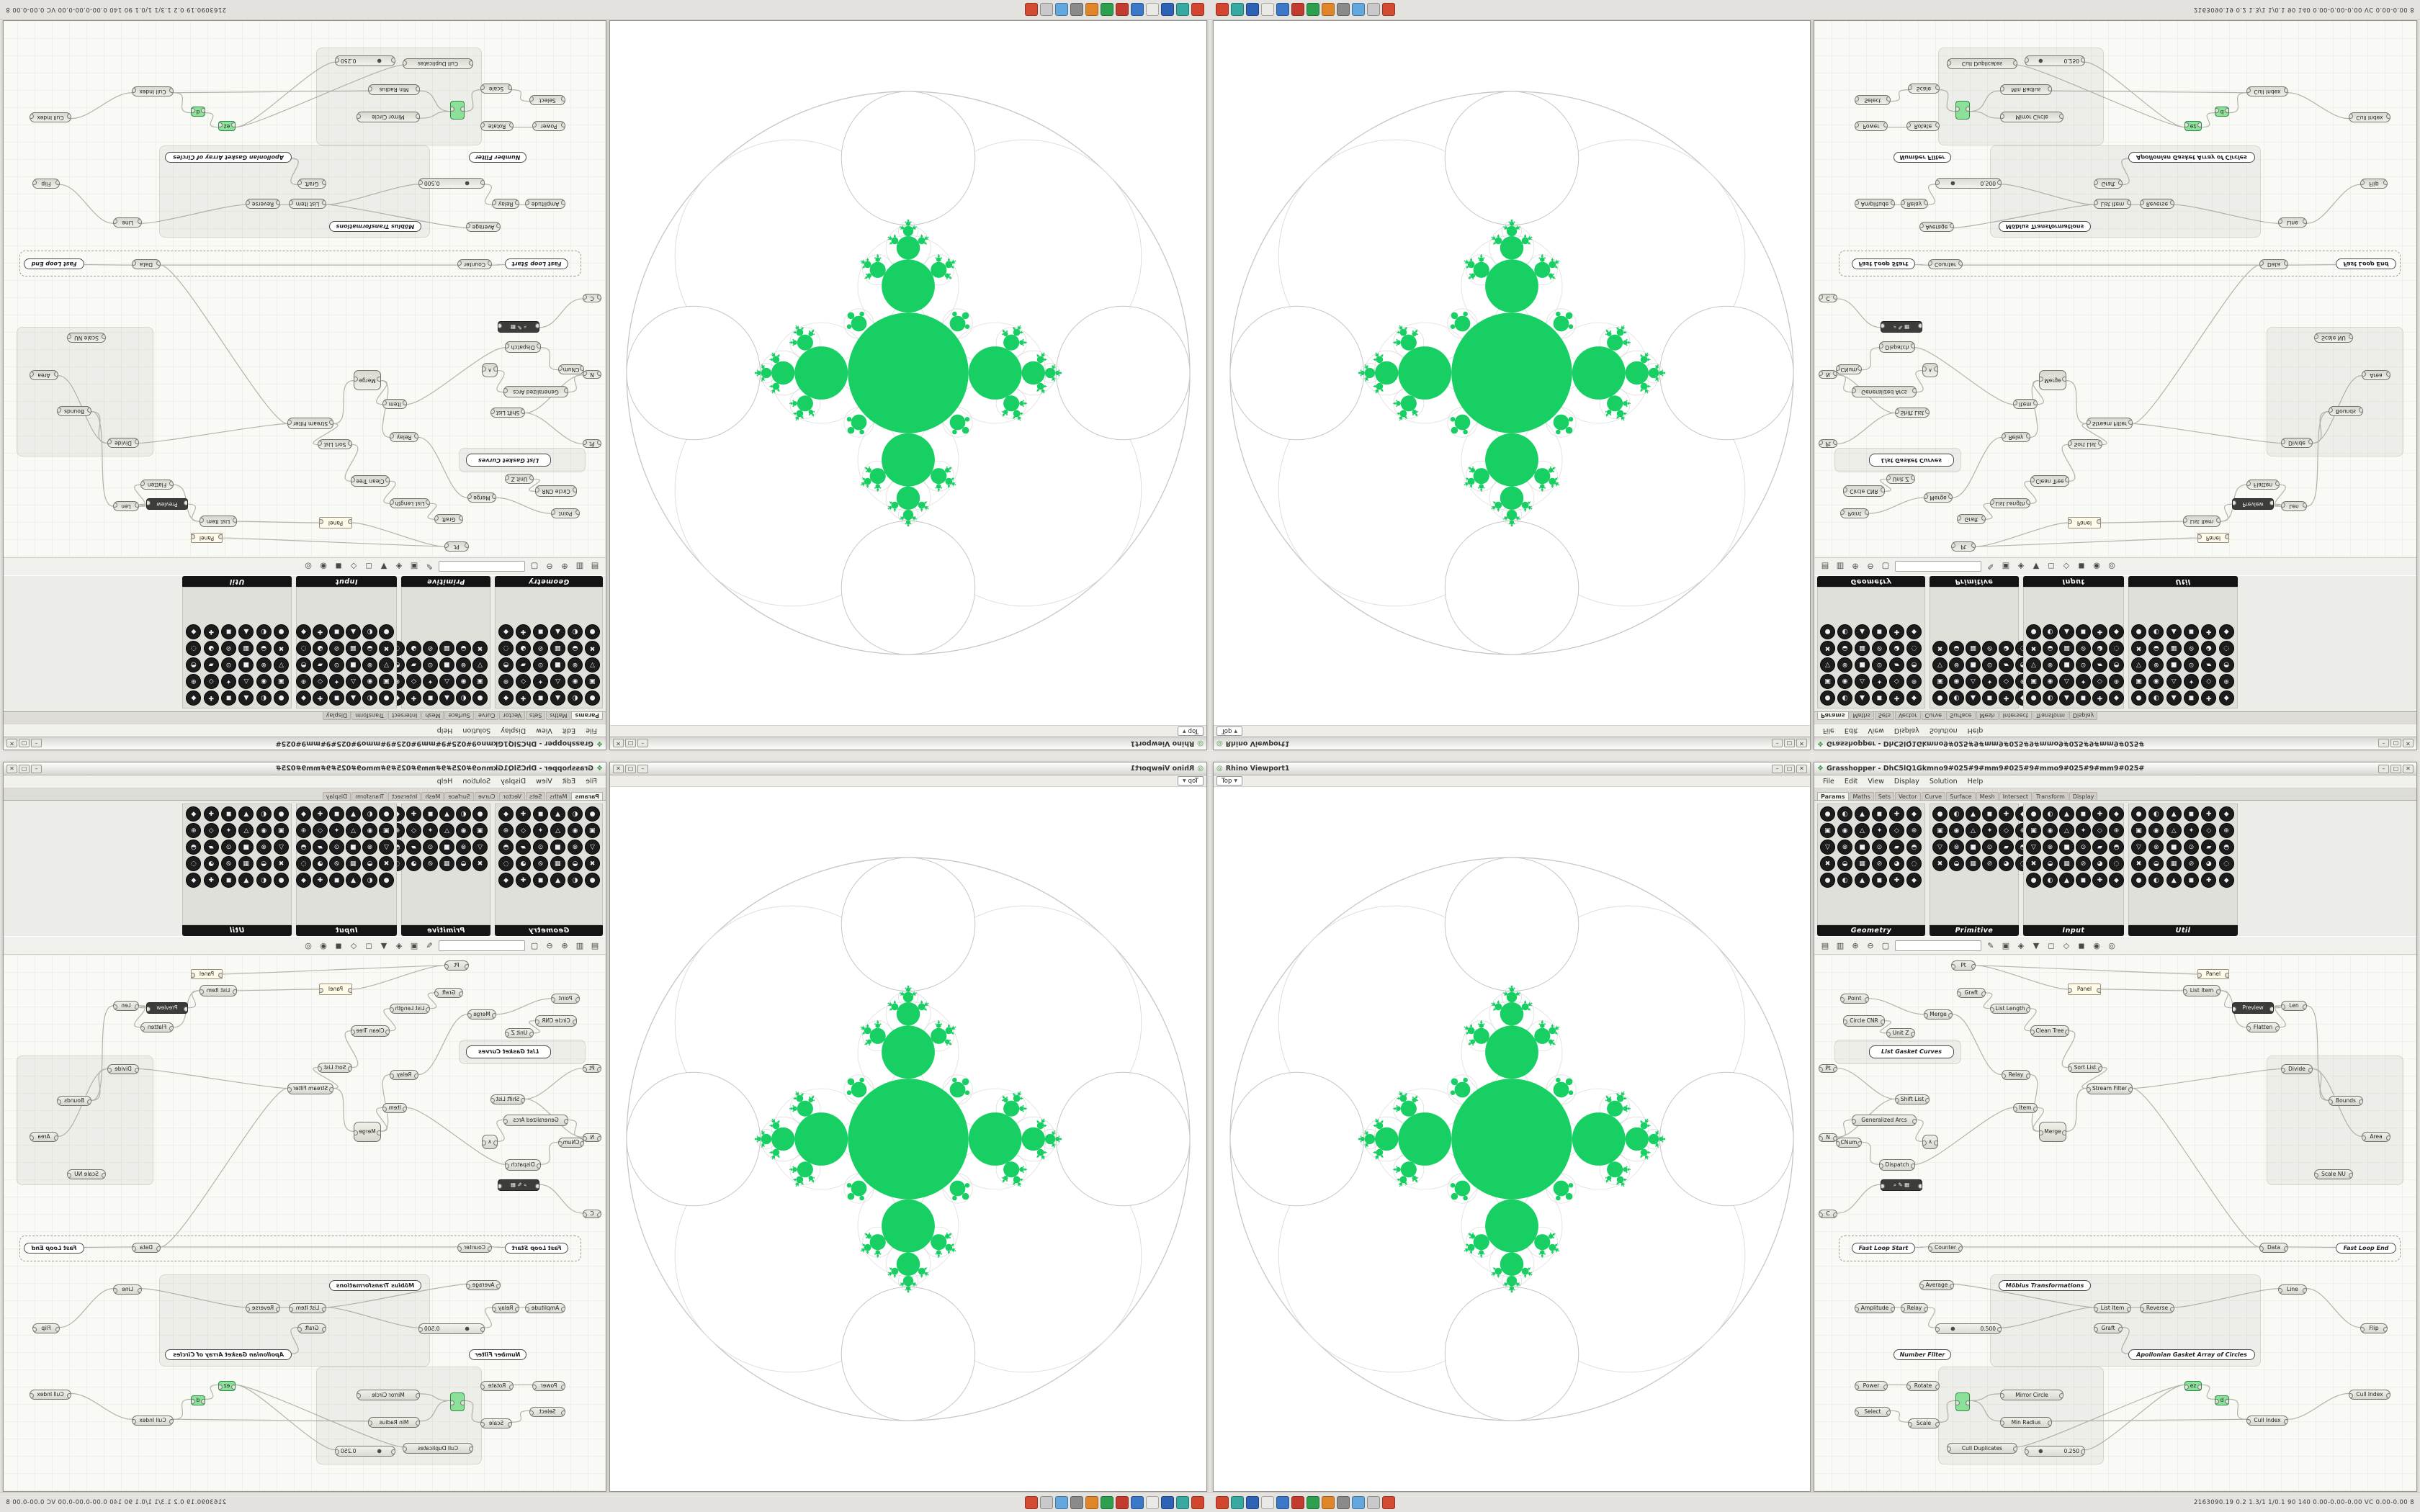 The height and width of the screenshot is (1512, 2420). I want to click on preview-off-icon: ◻, so click(2051, 945).